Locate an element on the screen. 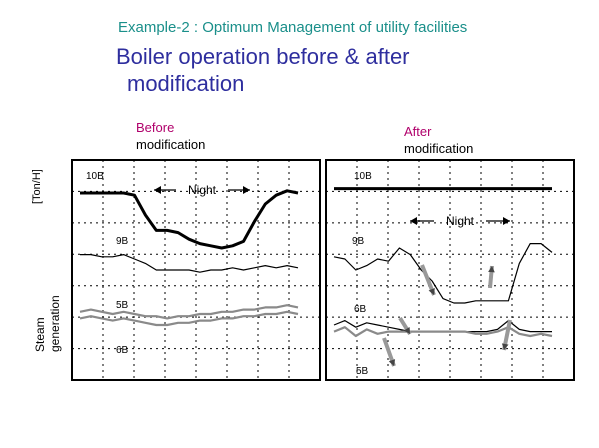  page-title-line2: modification is located at coordinates (186, 83).